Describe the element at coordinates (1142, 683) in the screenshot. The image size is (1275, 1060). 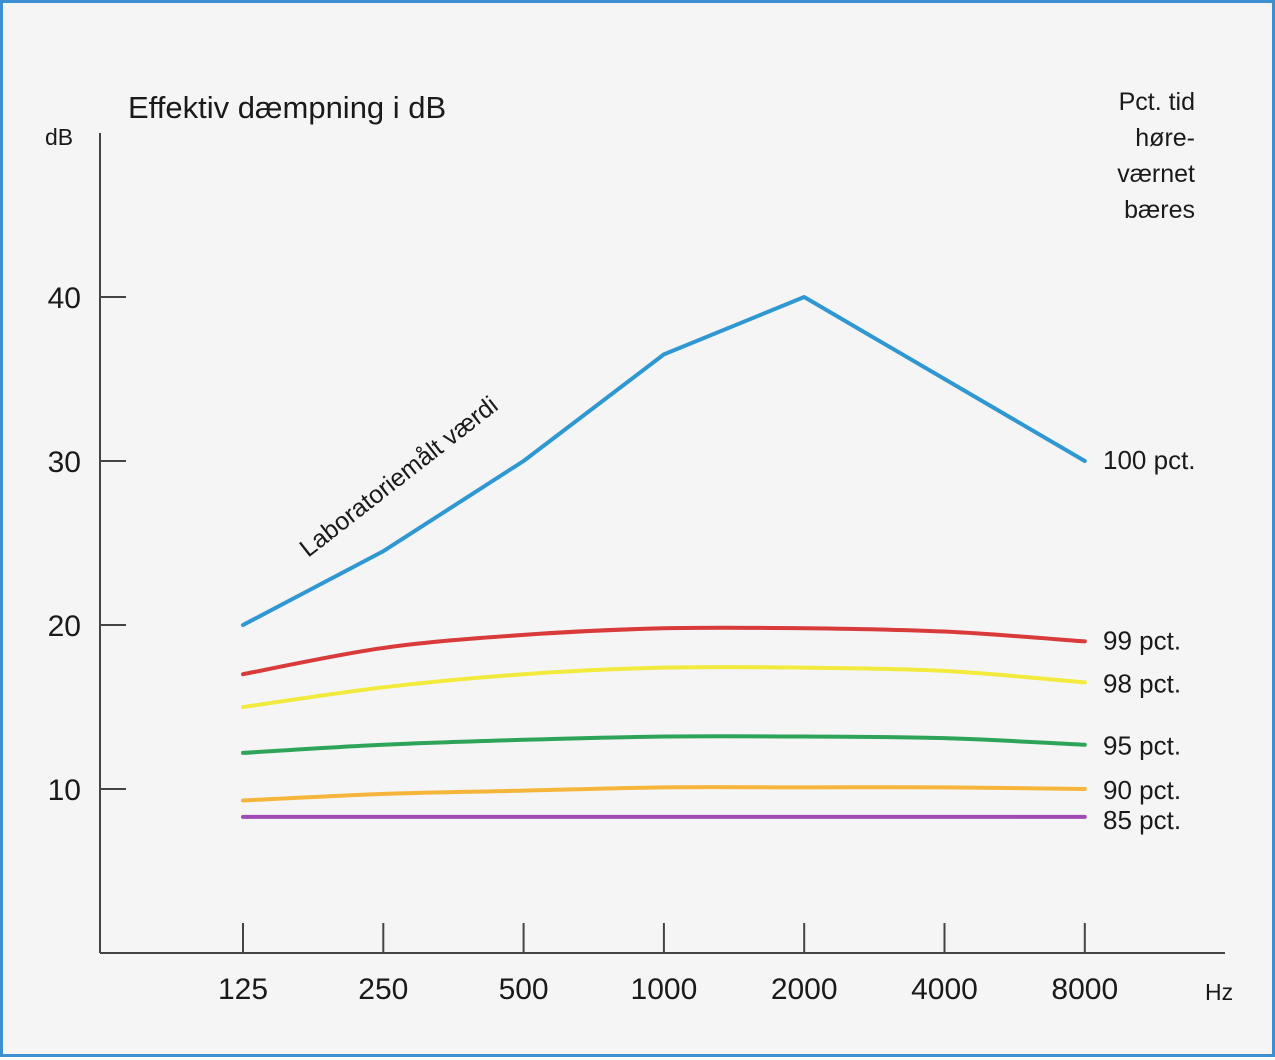
I see `series-label: 98 pct.` at that location.